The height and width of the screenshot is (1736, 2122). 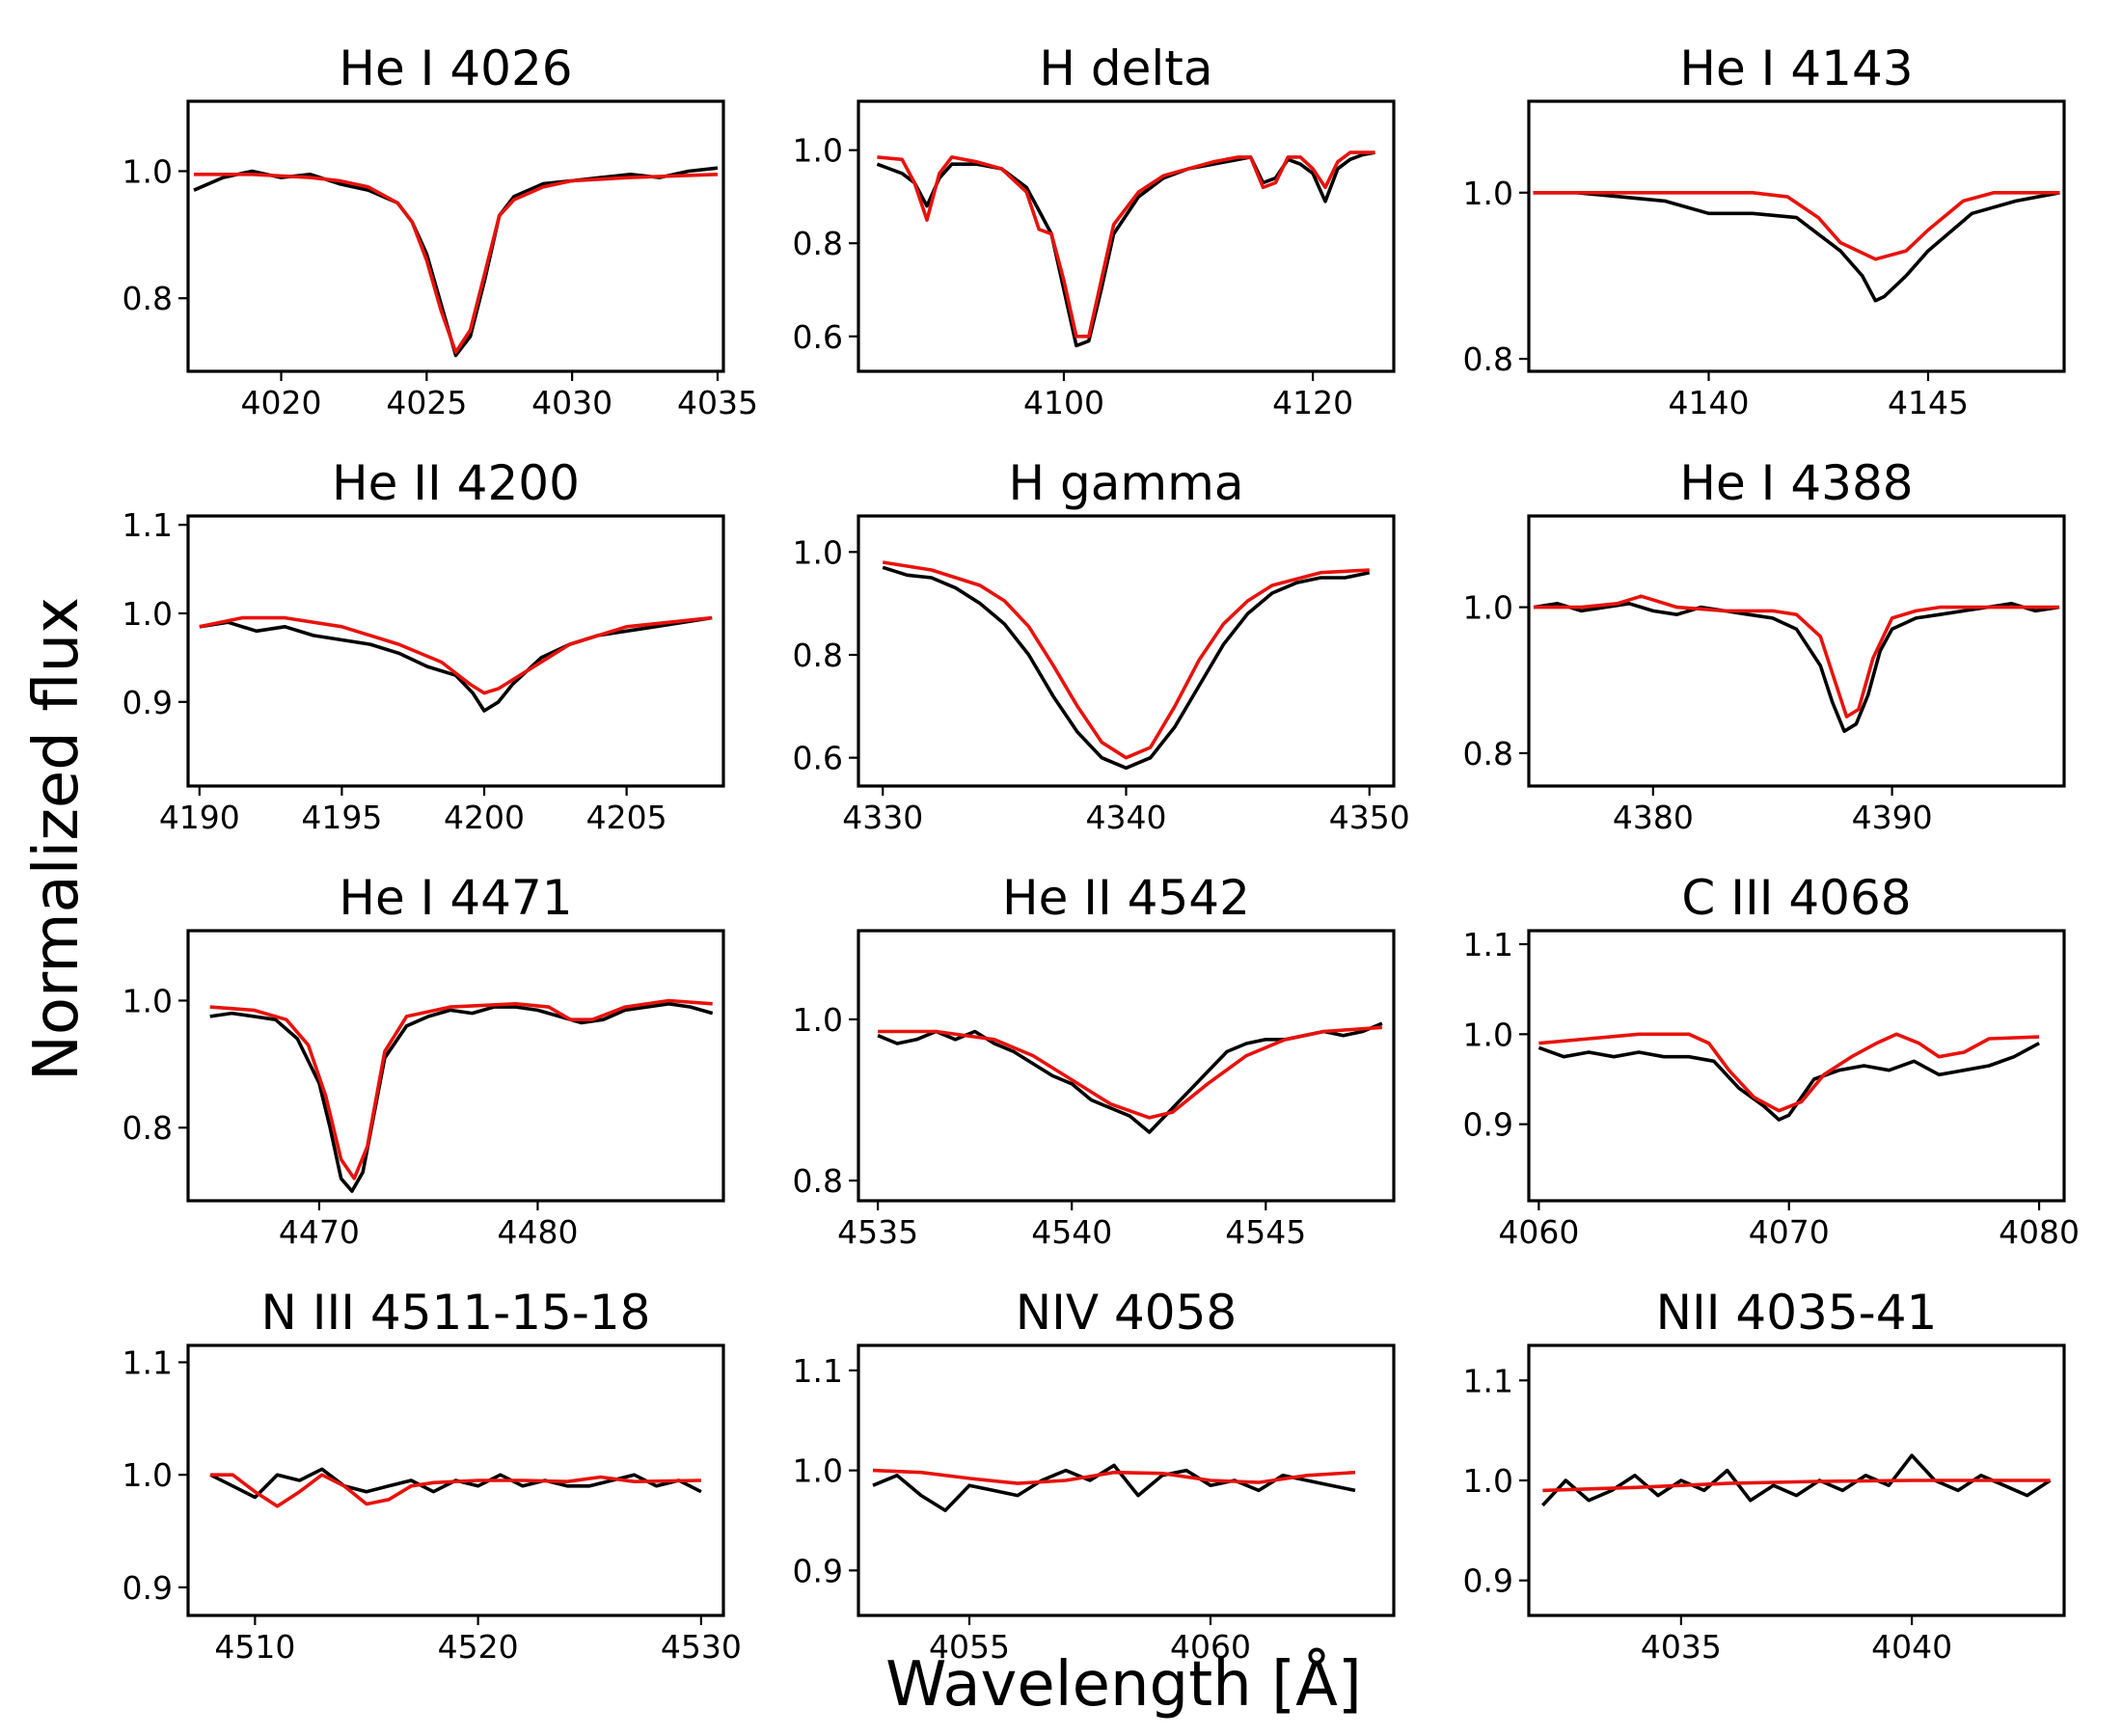 I want to click on x-tick-label: 4145, so click(x=1929, y=403).